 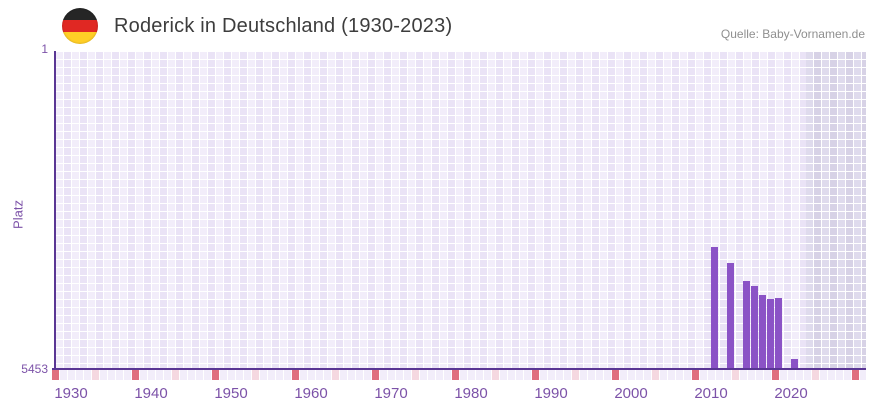 I want to click on x-axis-tick-1950: 1950, so click(x=231, y=393).